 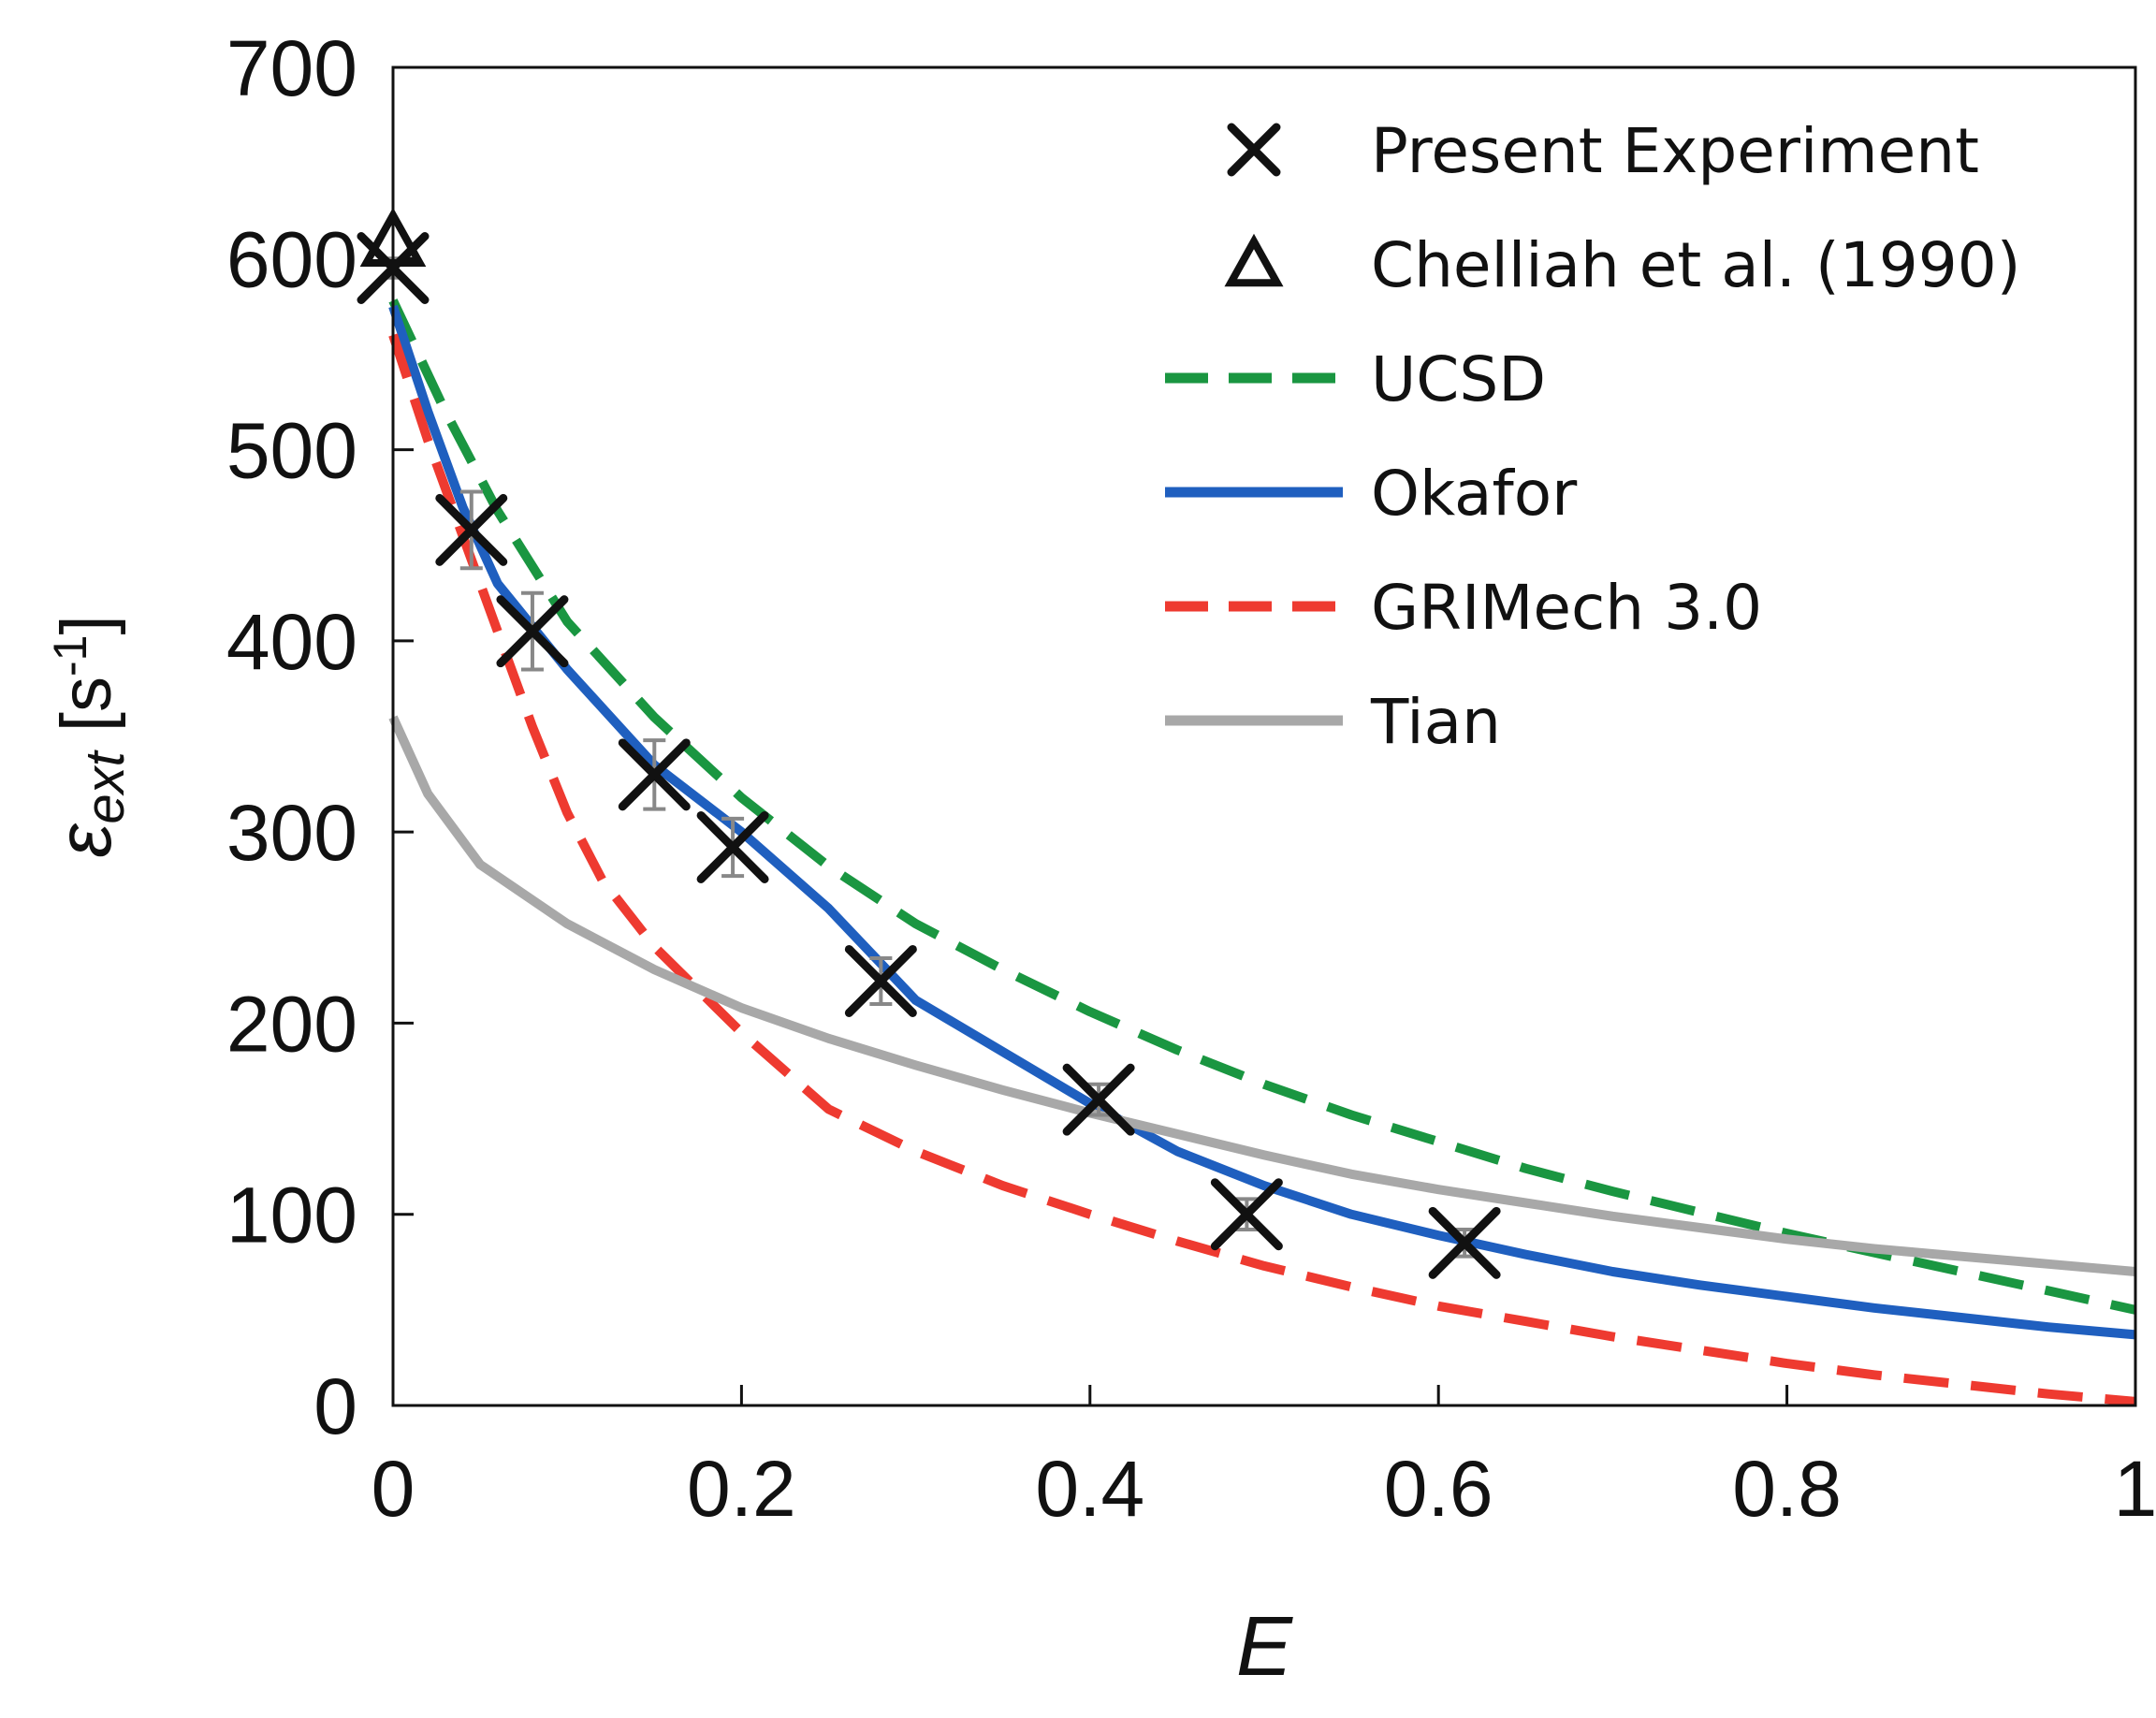 What do you see at coordinates (393, 1489) in the screenshot?
I see `x-tick-label: 0` at bounding box center [393, 1489].